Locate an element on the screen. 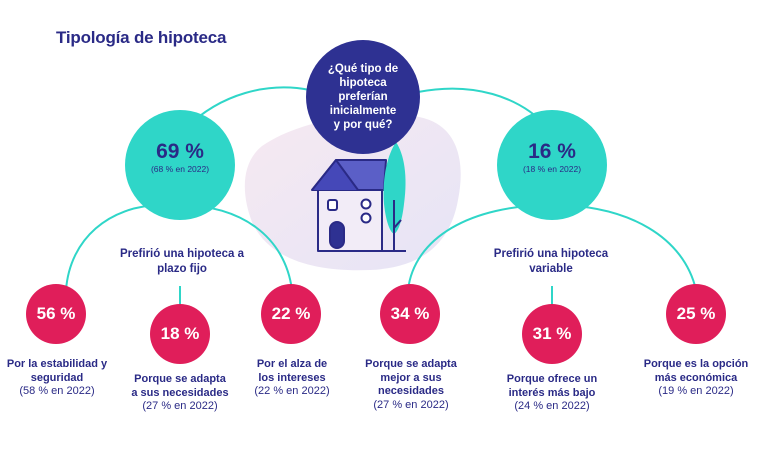  variable-circle: 16 % (18 % en 2022) is located at coordinates (552, 165).